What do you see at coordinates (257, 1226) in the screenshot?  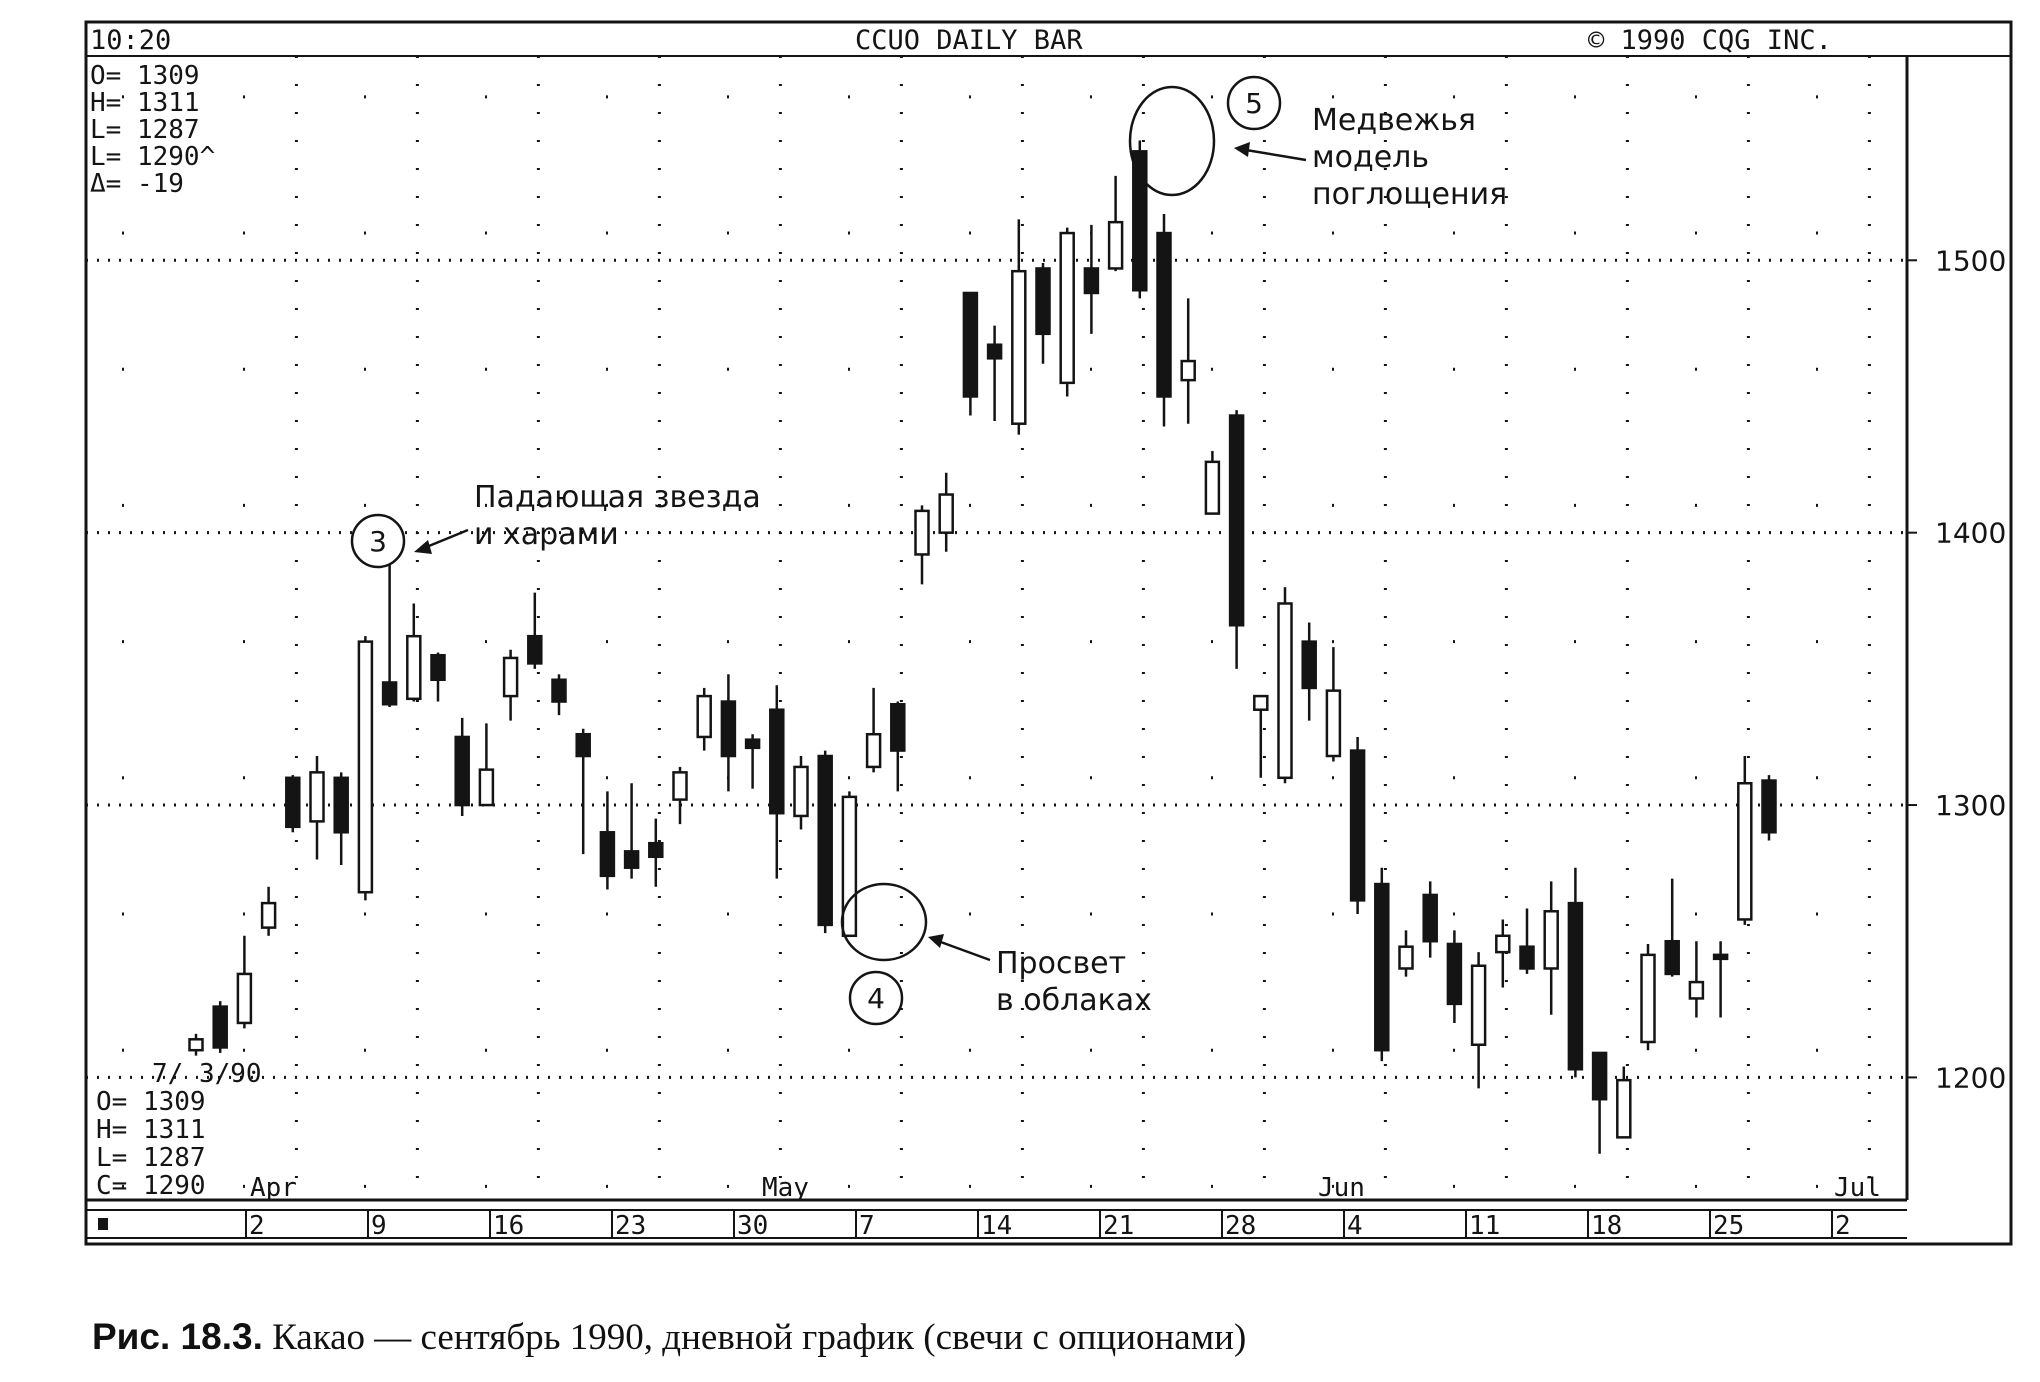 I see `week-label: 2` at bounding box center [257, 1226].